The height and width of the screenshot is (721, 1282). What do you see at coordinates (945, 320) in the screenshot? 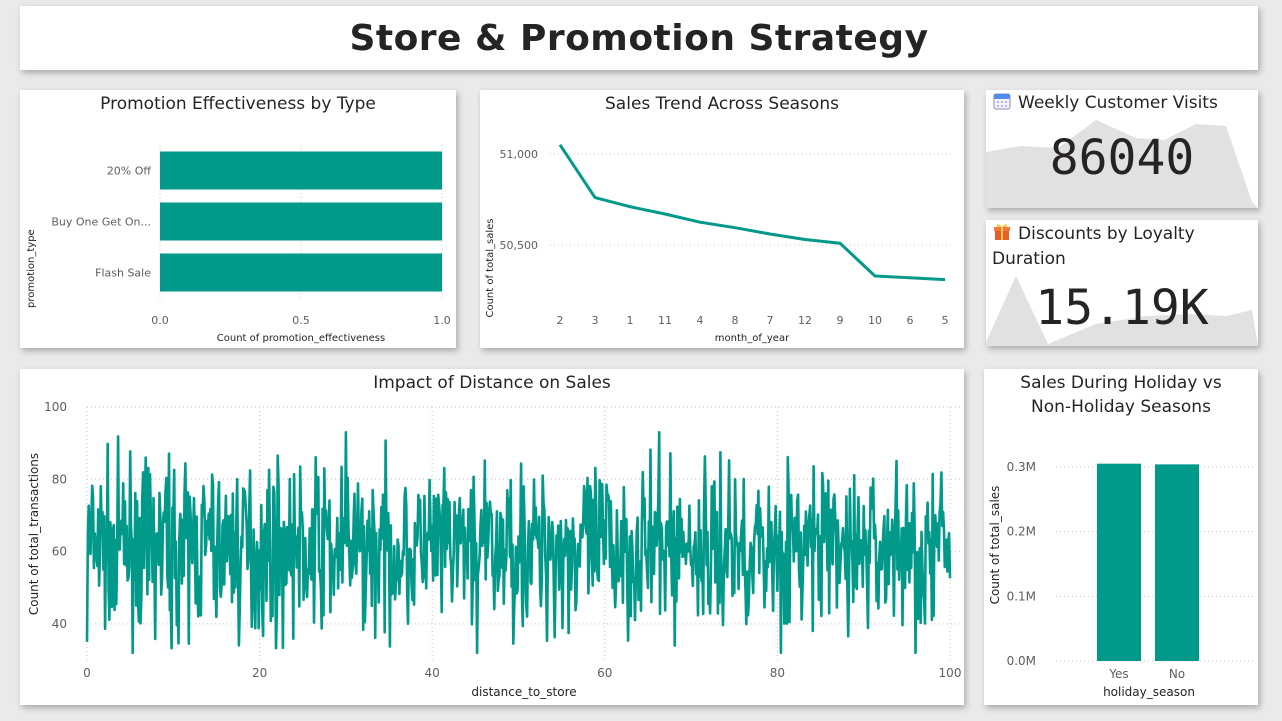
I see `trend-x-tick: 5` at bounding box center [945, 320].